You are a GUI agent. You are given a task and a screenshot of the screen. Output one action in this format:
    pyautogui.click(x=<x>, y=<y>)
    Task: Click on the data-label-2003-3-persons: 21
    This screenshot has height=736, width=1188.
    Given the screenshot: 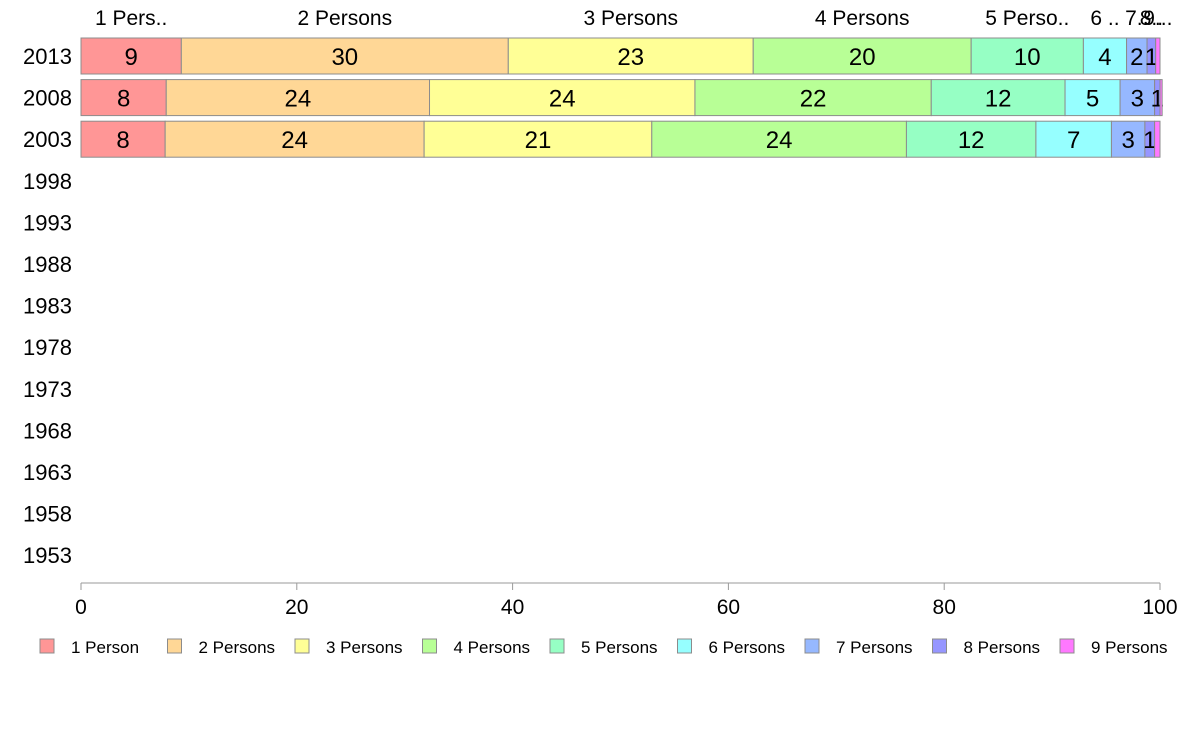 What is the action you would take?
    pyautogui.click(x=538, y=140)
    